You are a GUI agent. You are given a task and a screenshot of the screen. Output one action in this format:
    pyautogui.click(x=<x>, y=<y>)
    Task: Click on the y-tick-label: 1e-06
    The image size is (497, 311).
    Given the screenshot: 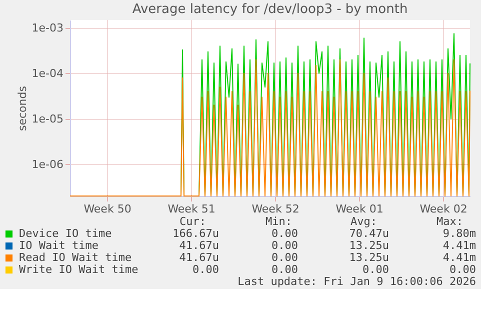 What is the action you would take?
    pyautogui.click(x=48, y=164)
    